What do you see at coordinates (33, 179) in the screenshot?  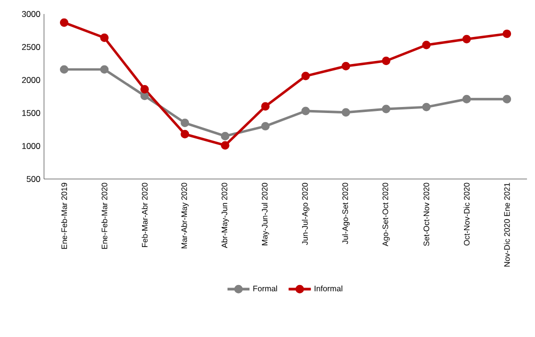 I see `y-tick-label: 500` at bounding box center [33, 179].